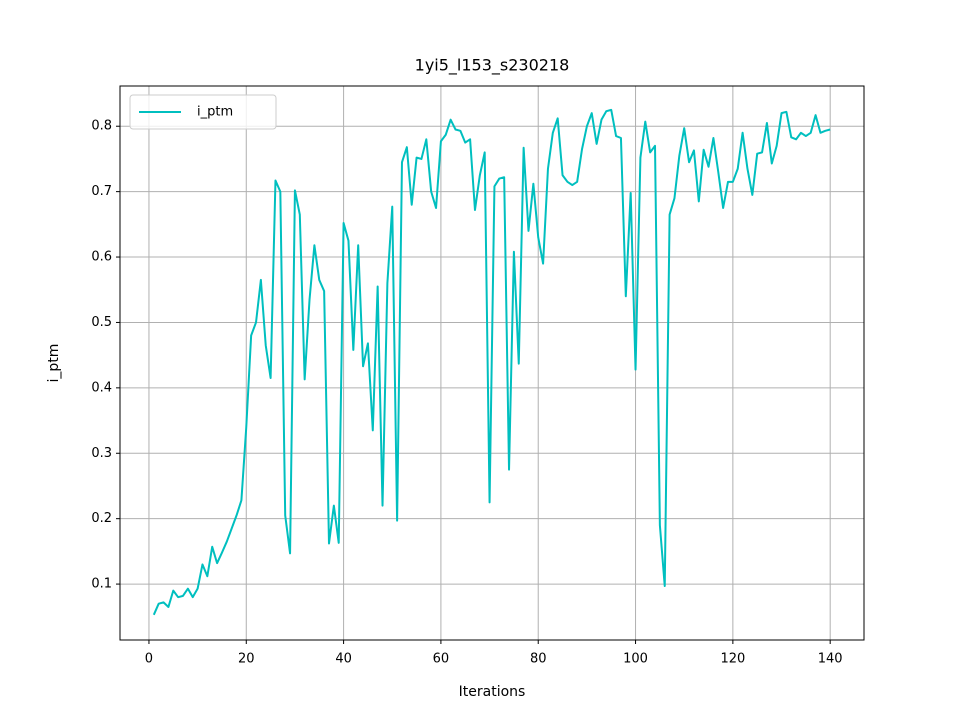  What do you see at coordinates (101, 257) in the screenshot?
I see `y-tick-label: 0.6` at bounding box center [101, 257].